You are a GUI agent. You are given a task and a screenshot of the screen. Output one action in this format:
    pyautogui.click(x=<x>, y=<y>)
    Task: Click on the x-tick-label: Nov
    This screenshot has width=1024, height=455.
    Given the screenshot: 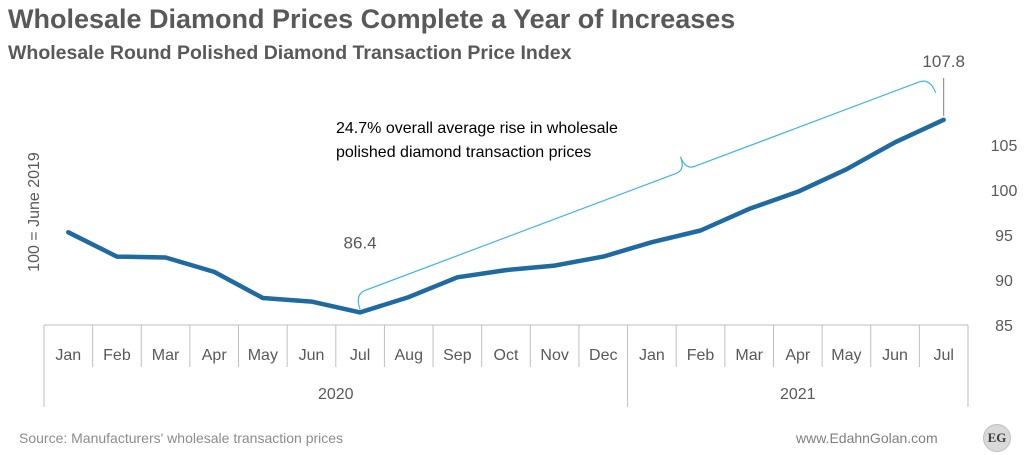 What is the action you would take?
    pyautogui.click(x=554, y=355)
    